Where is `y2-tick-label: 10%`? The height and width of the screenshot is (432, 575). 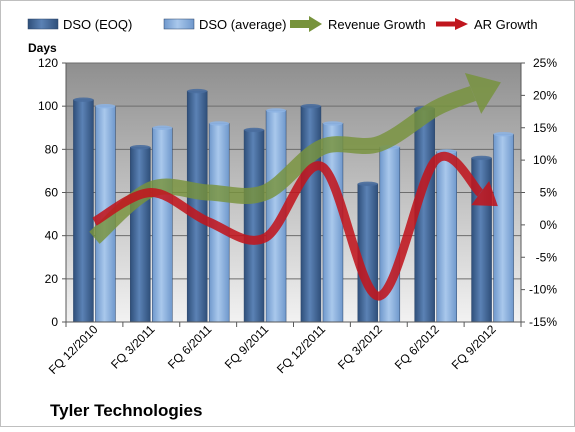
y2-tick-label: 10% is located at coordinates (545, 160).